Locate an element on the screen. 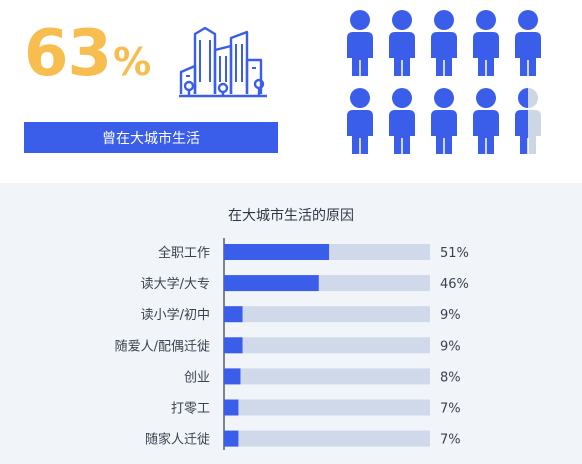 The height and width of the screenshot is (464, 582). category-label: 读小学/初中 is located at coordinates (175, 315).